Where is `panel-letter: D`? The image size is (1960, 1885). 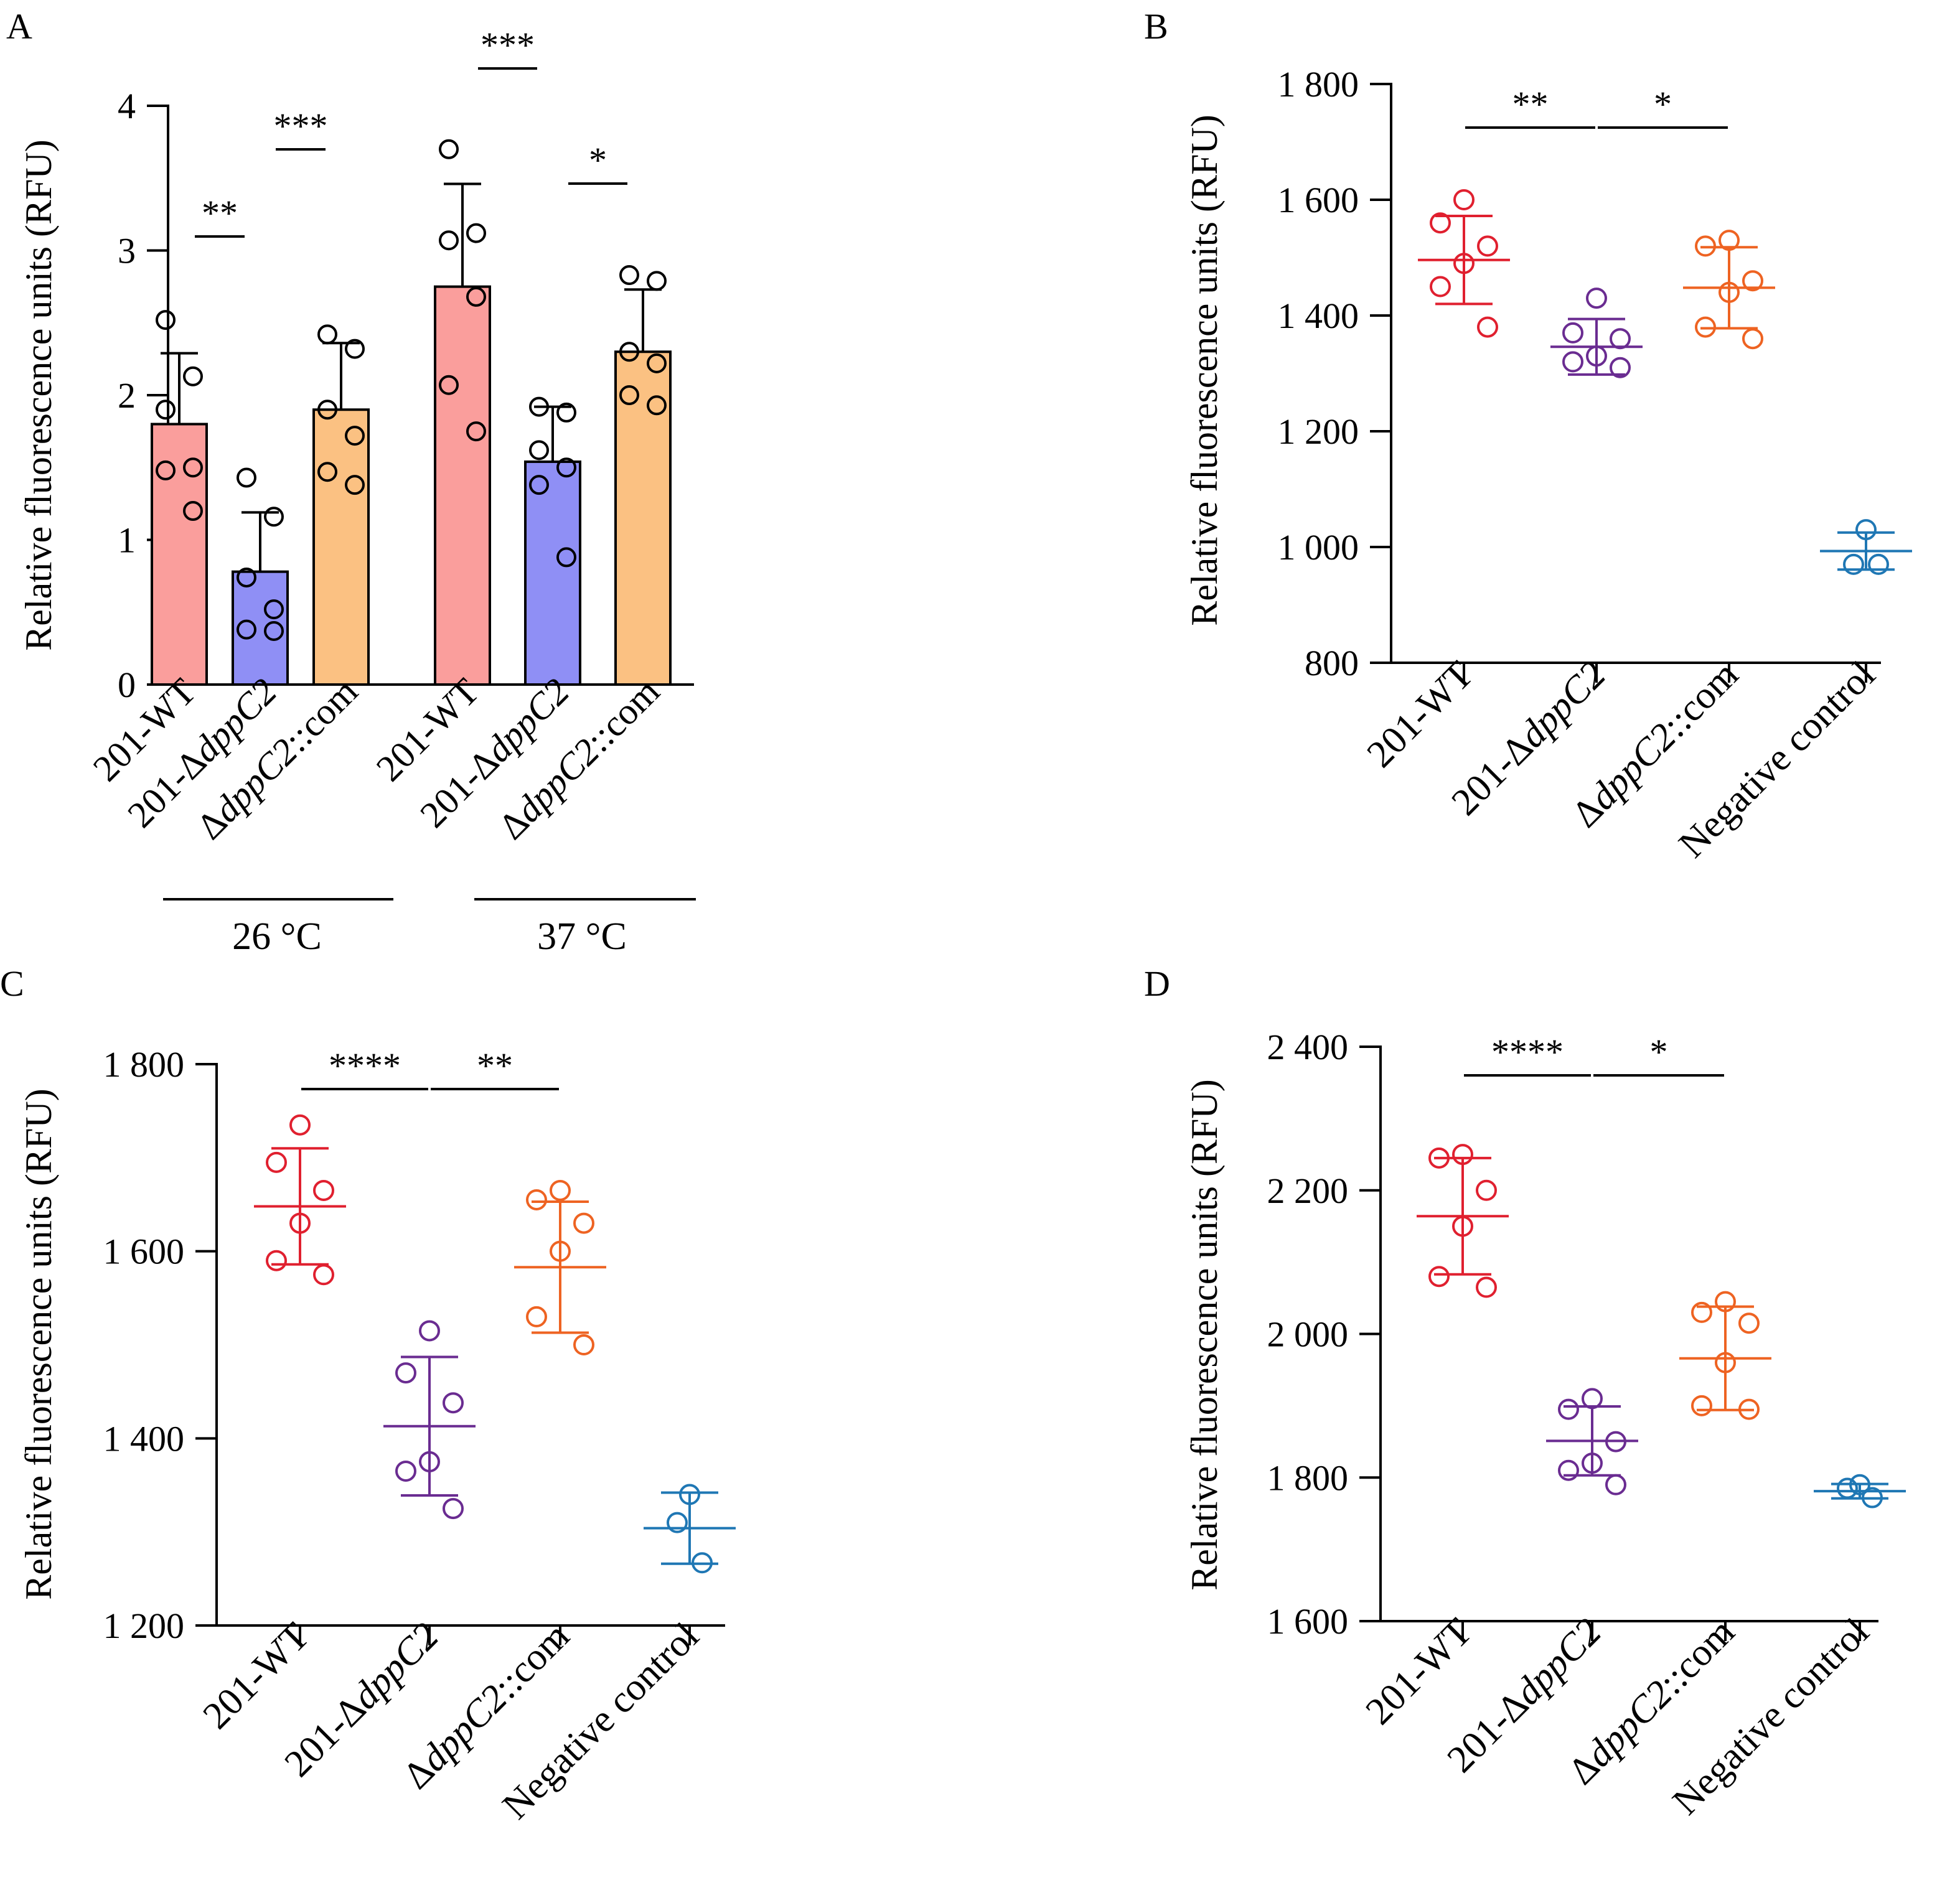
panel-letter: D is located at coordinates (1157, 984).